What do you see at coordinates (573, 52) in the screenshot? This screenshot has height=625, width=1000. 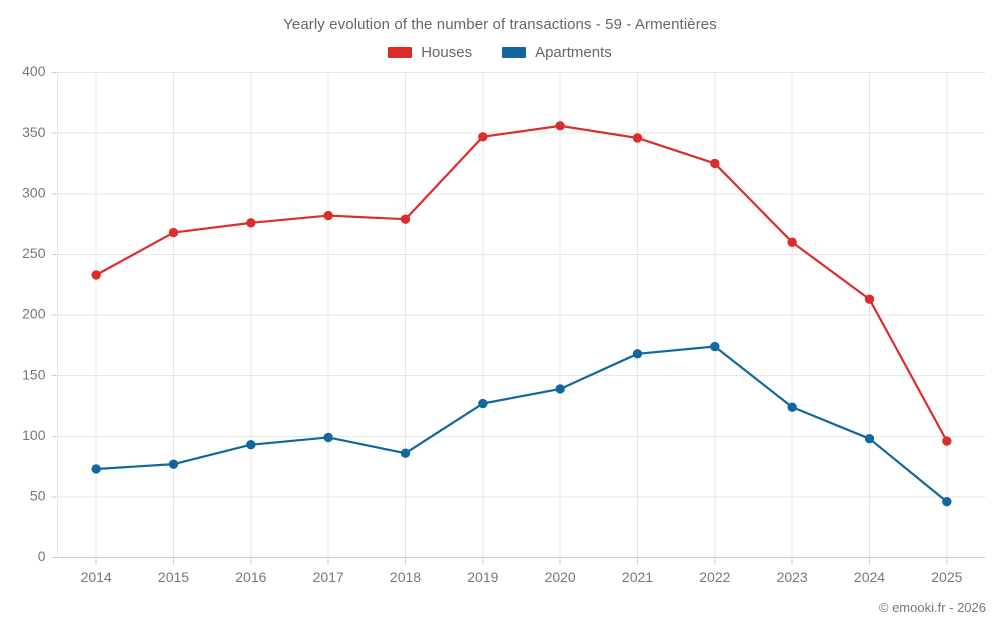 I see `legend-label-apartments: Apartments` at bounding box center [573, 52].